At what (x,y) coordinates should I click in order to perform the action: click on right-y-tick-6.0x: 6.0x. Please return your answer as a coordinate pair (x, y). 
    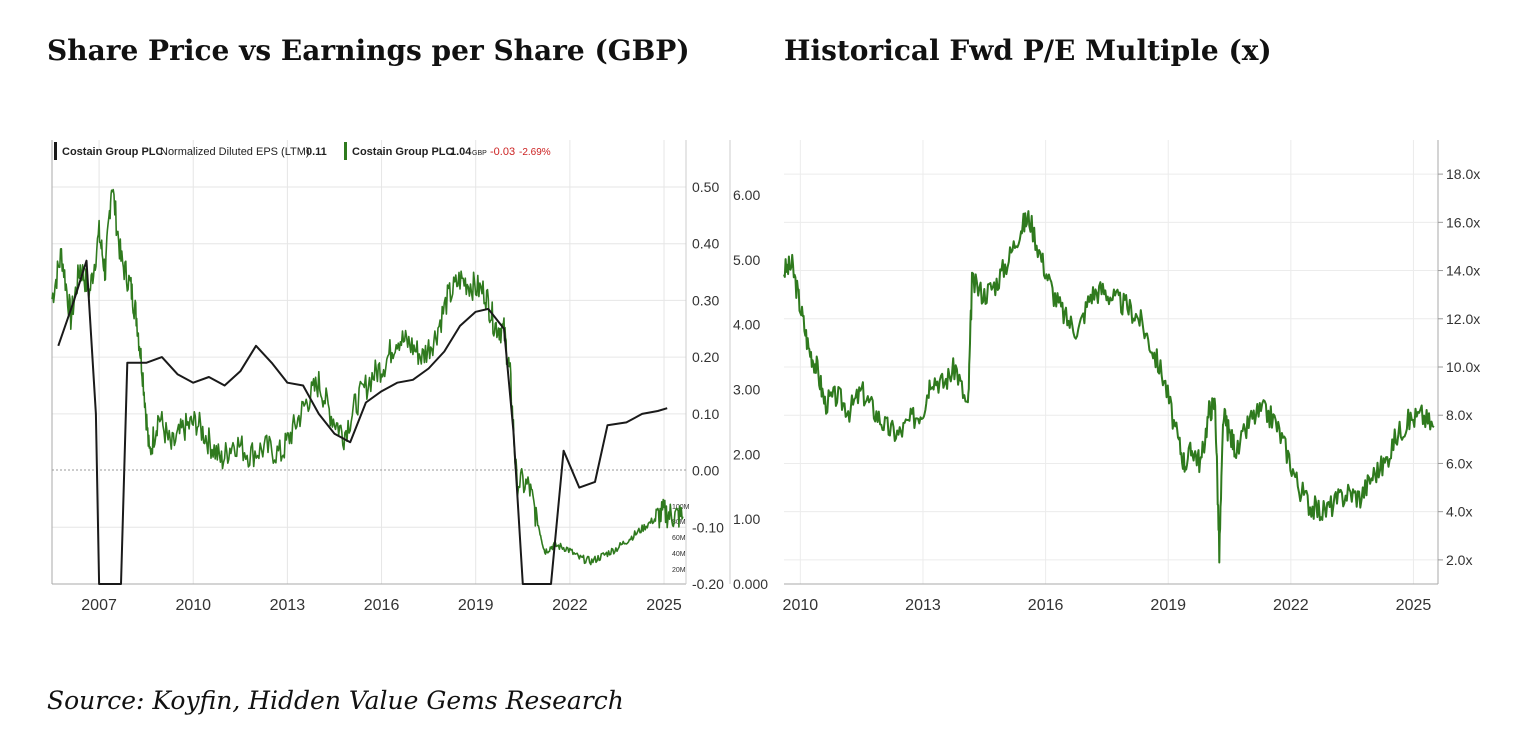
    Looking at the image, I should click on (1459, 463).